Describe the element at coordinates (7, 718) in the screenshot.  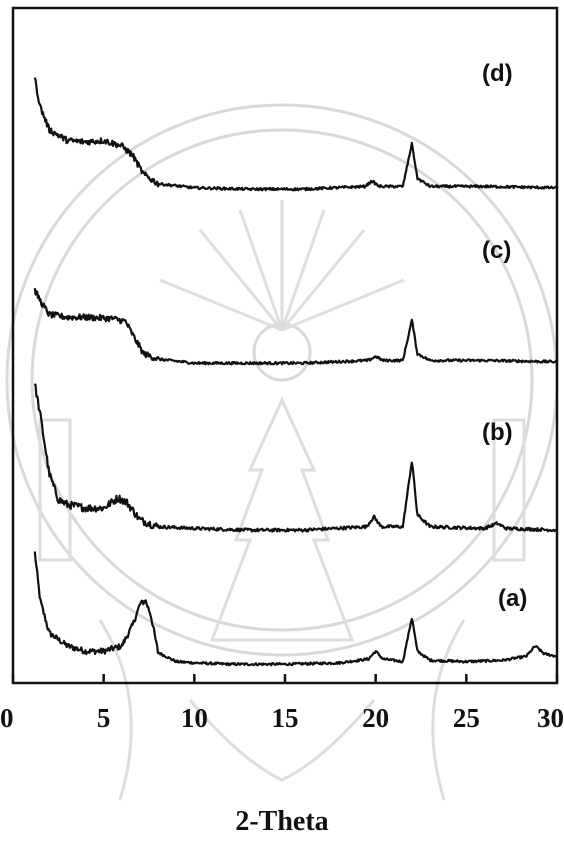
I see `x-tick-label: 0` at that location.